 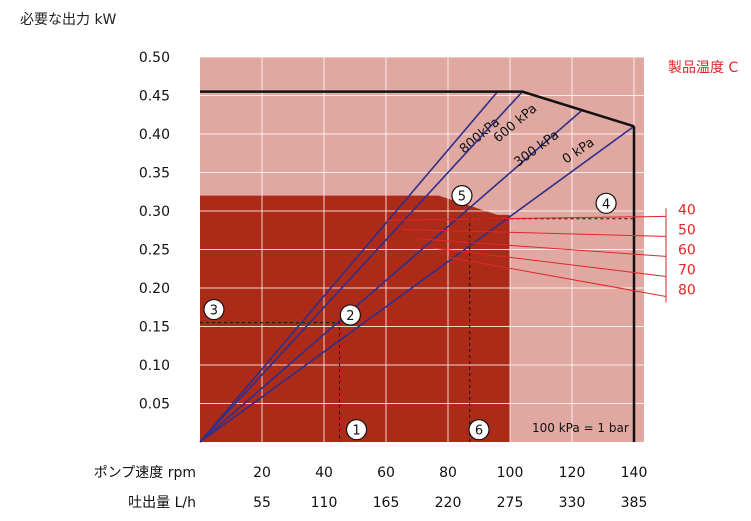 I want to click on step-marker-label: 5, so click(x=462, y=197).